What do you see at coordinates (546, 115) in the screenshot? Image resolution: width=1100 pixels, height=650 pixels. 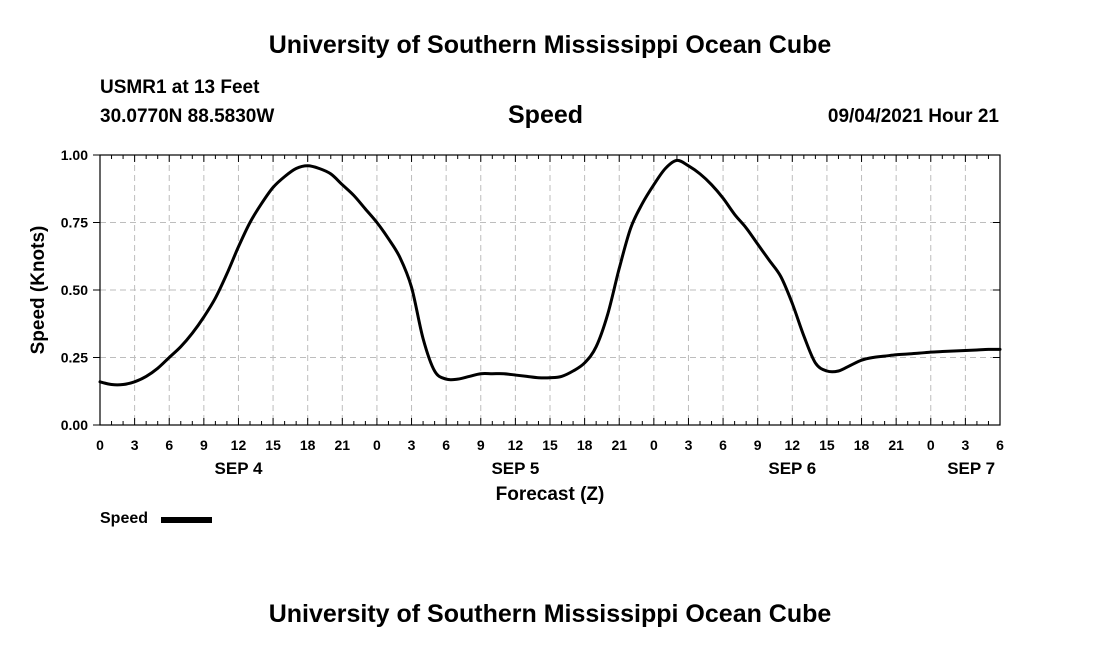 I see `chart-title: Speed` at bounding box center [546, 115].